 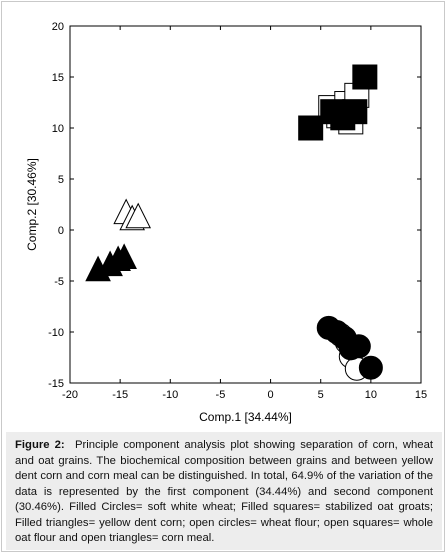 What do you see at coordinates (40, 445) in the screenshot?
I see `caption-label: Figure 2:` at bounding box center [40, 445].